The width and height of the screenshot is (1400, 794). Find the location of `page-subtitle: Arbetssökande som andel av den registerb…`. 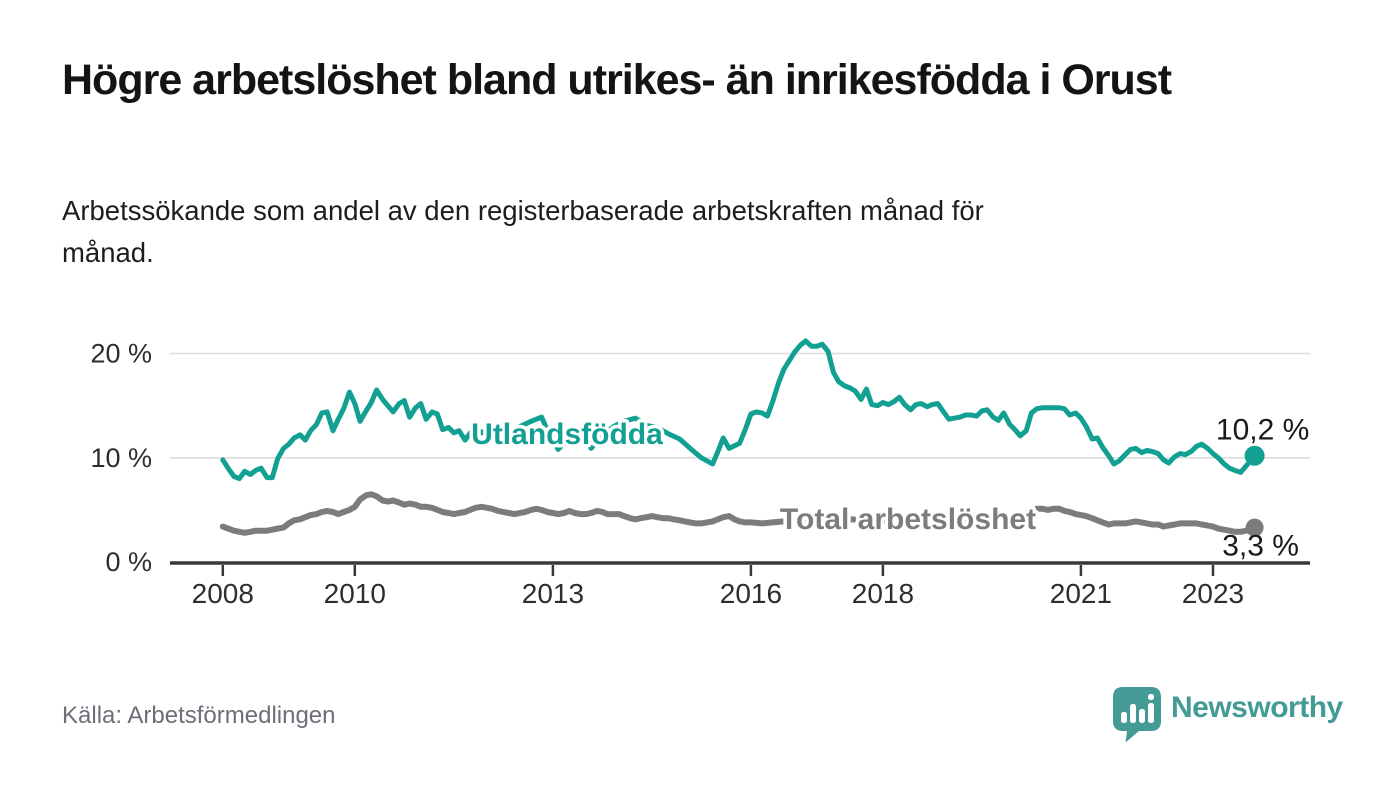

page-subtitle: Arbetssökande som andel av den registerb… is located at coordinates (523, 231).